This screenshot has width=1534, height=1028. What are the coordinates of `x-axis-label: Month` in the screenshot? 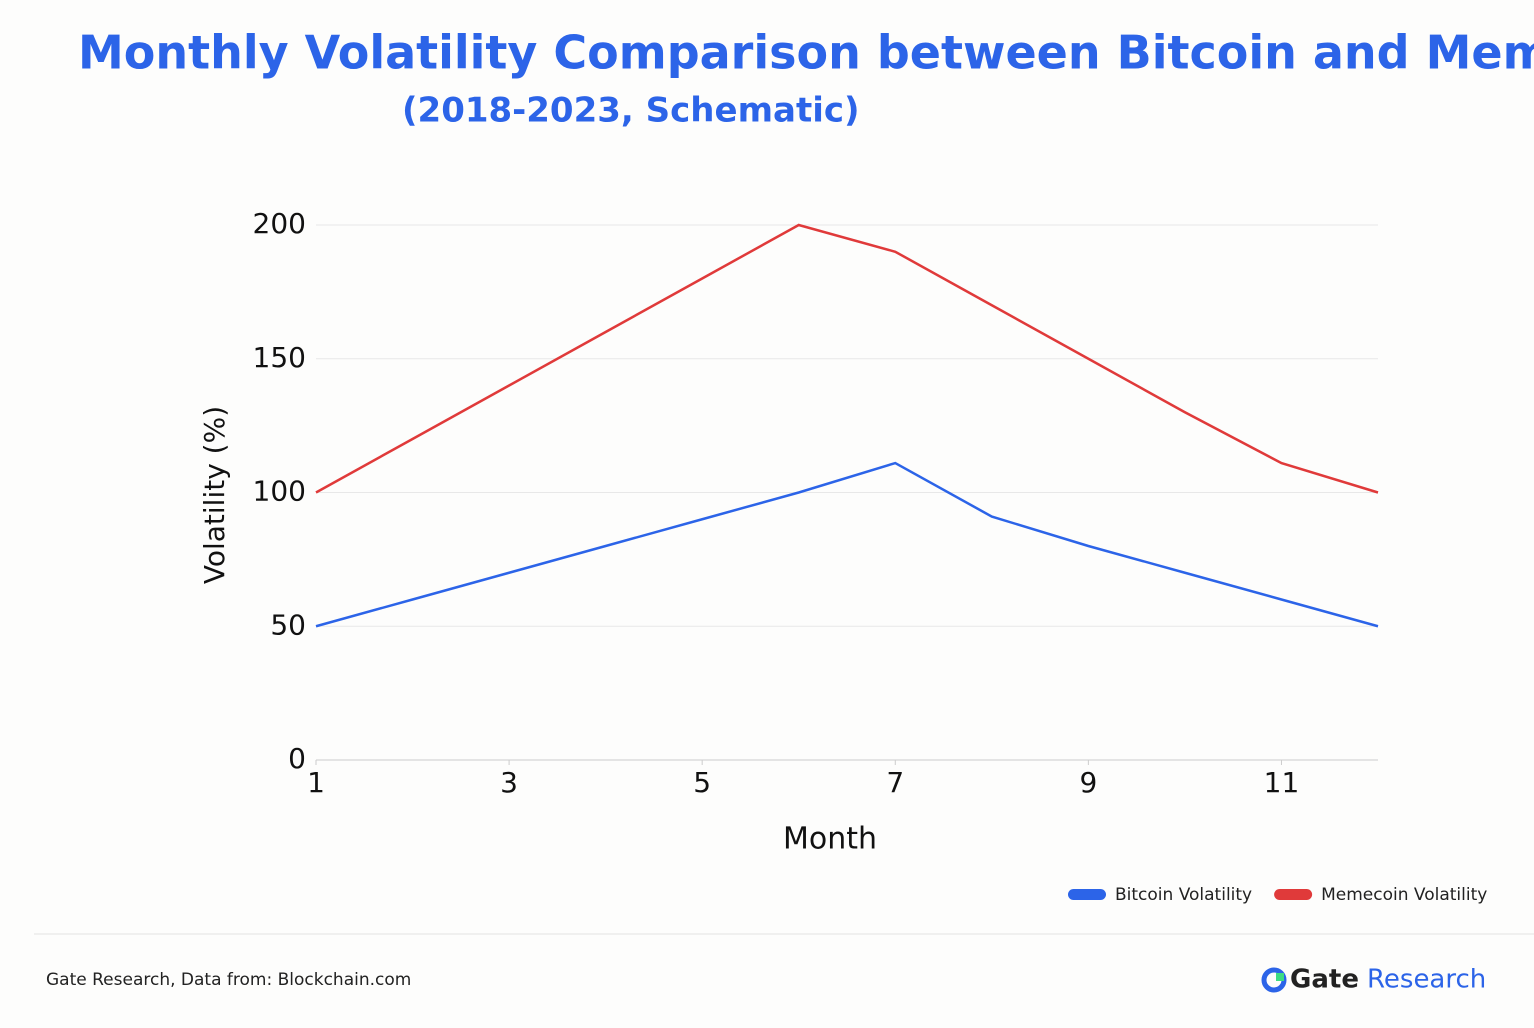 It's located at (830, 839).